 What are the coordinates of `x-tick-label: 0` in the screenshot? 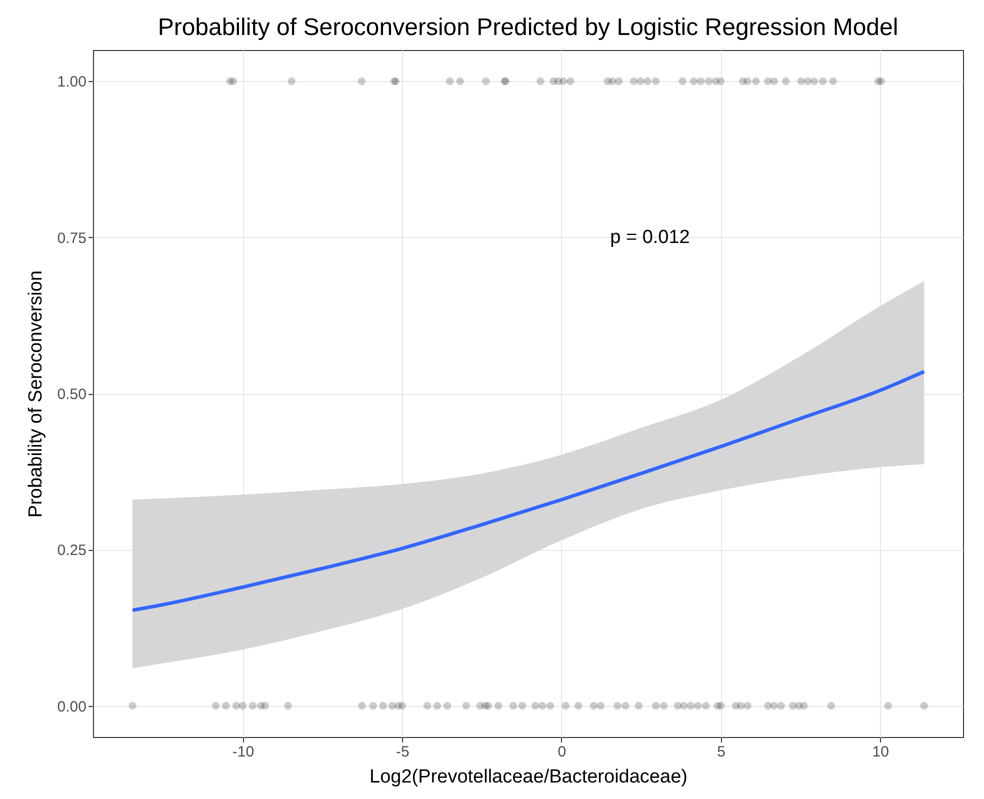 It's located at (562, 752).